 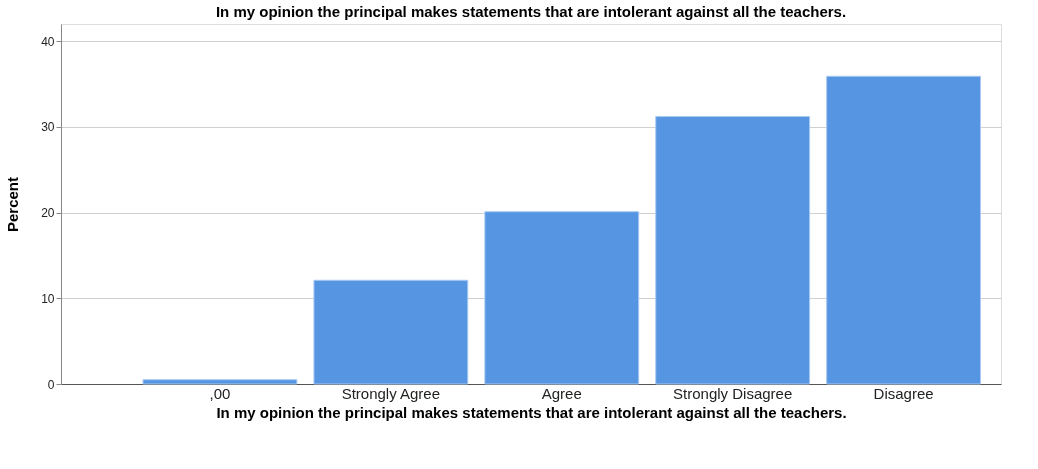 I want to click on x-tick-label: Strongly Disagree, so click(x=733, y=393).